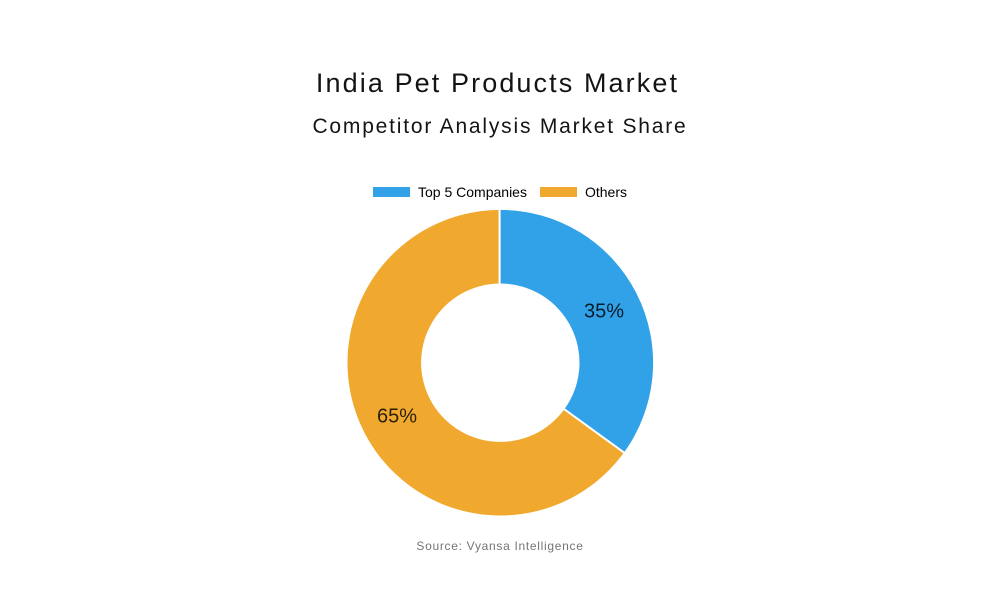 The height and width of the screenshot is (600, 1000). Describe the element at coordinates (397, 417) in the screenshot. I see `svg-text: 65%` at that location.